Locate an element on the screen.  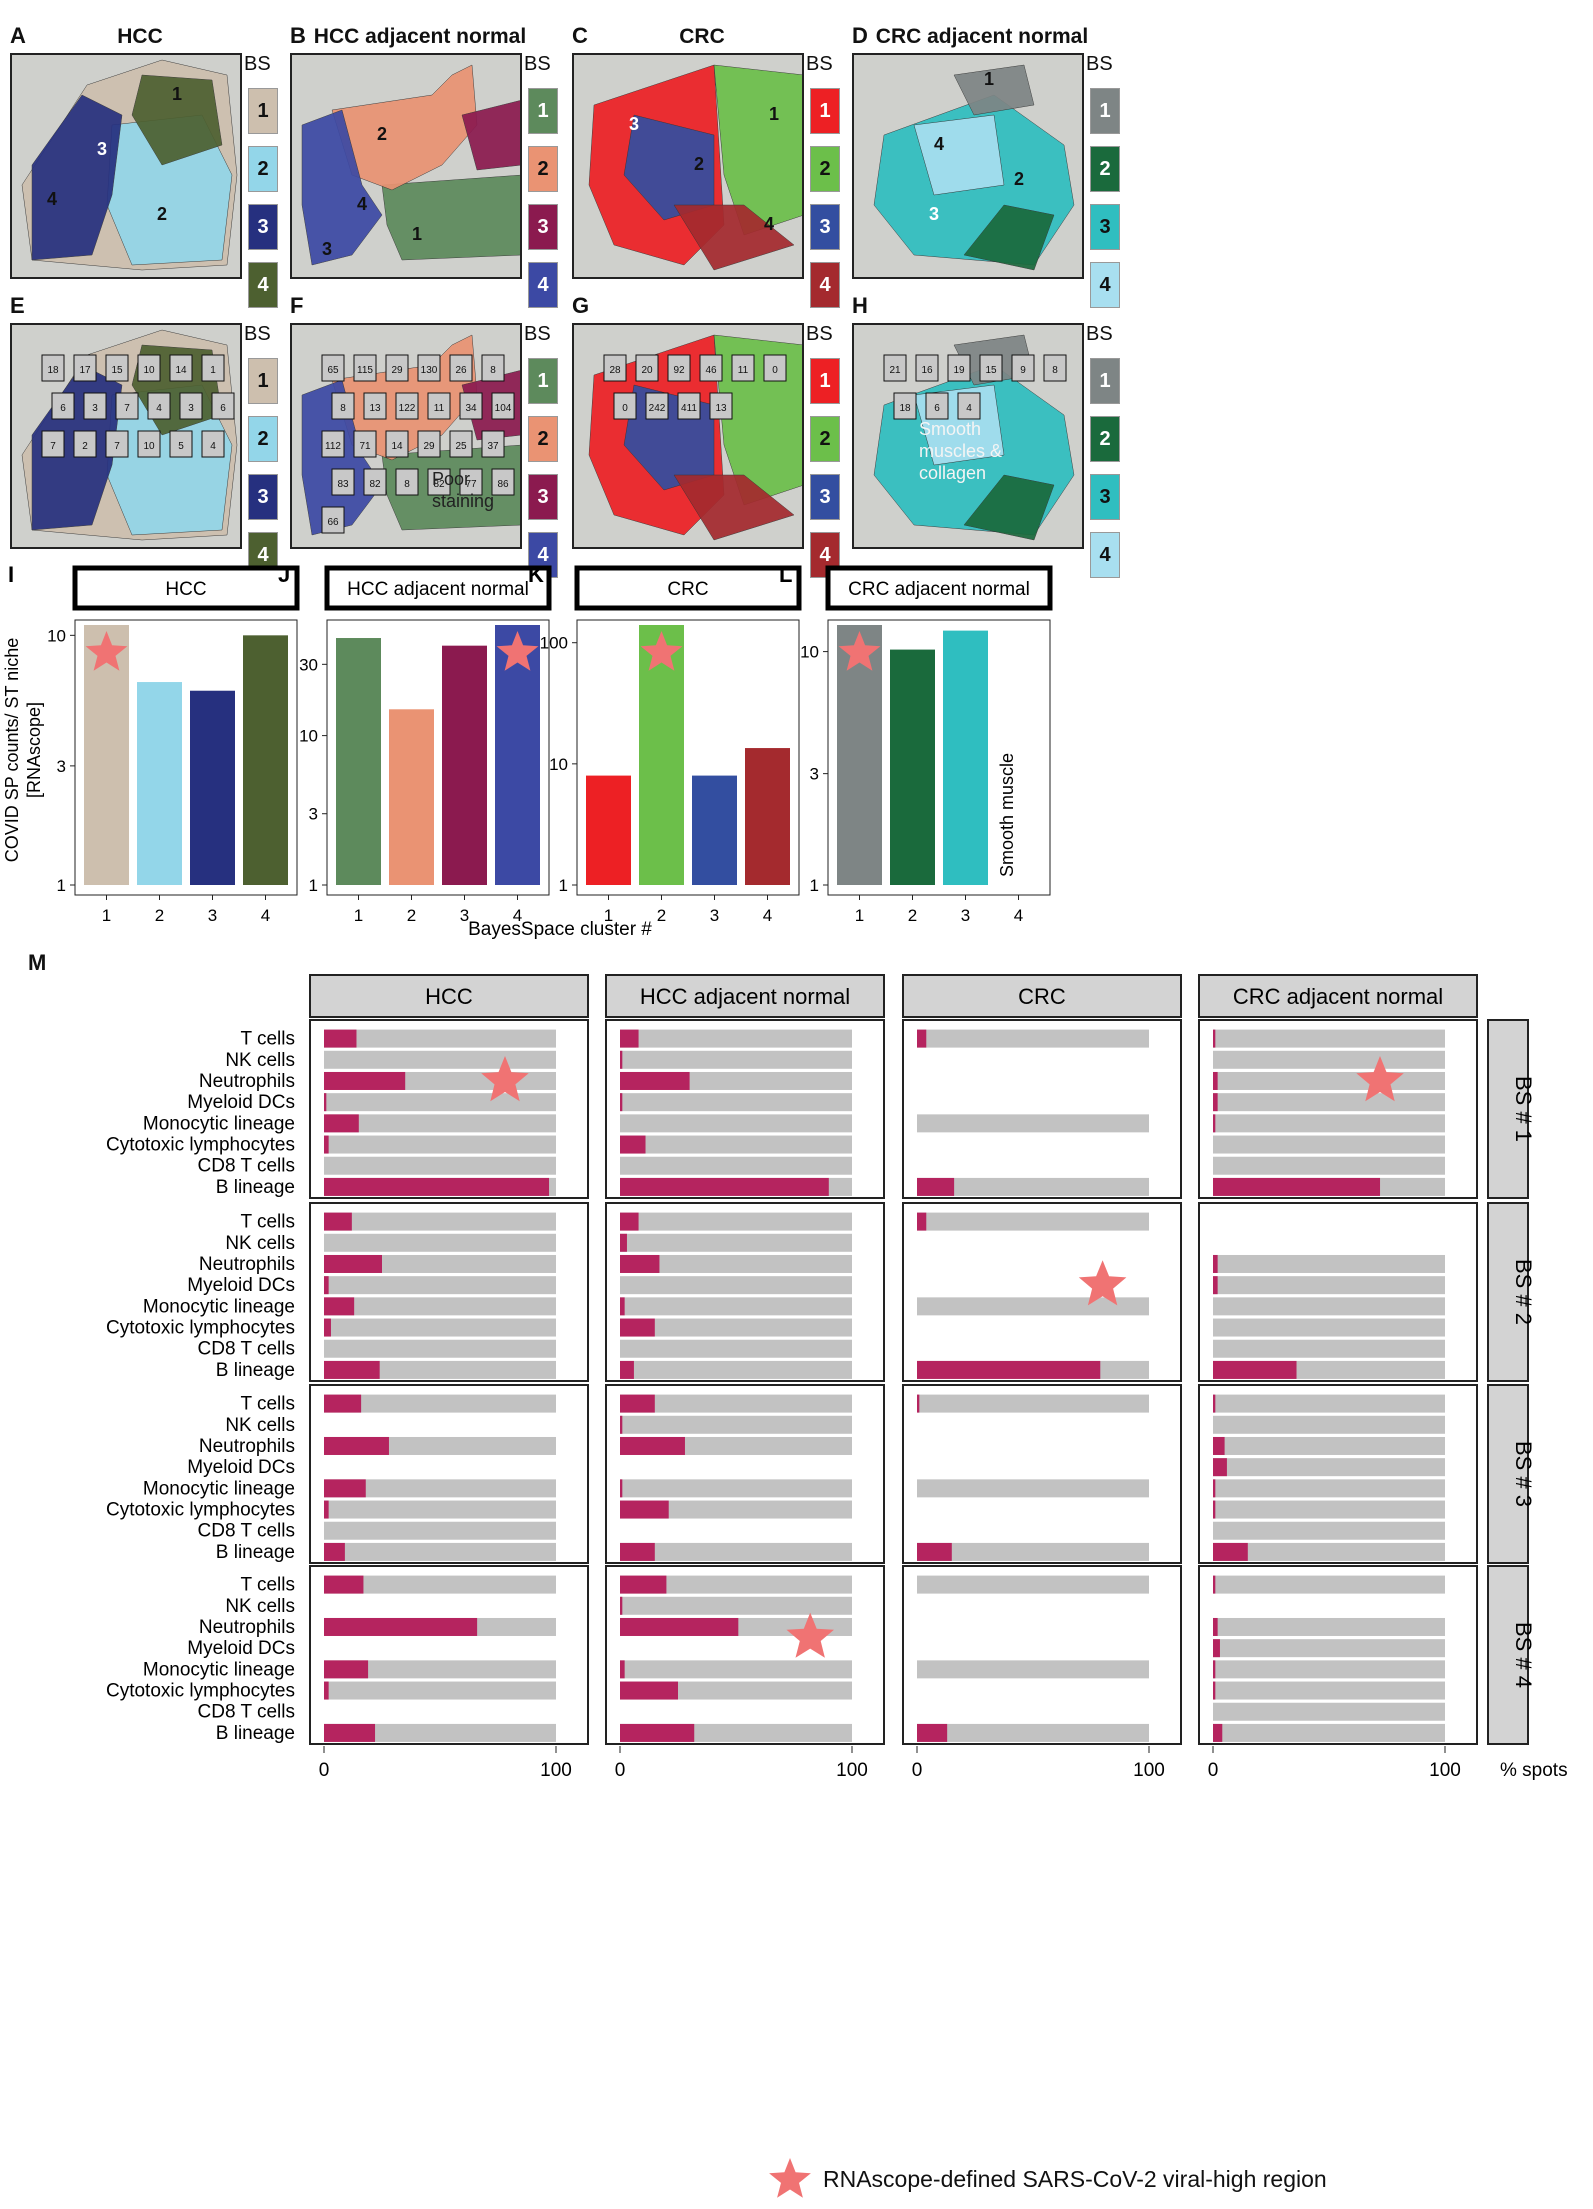
spot-id: 10 is located at coordinates (149, 370).